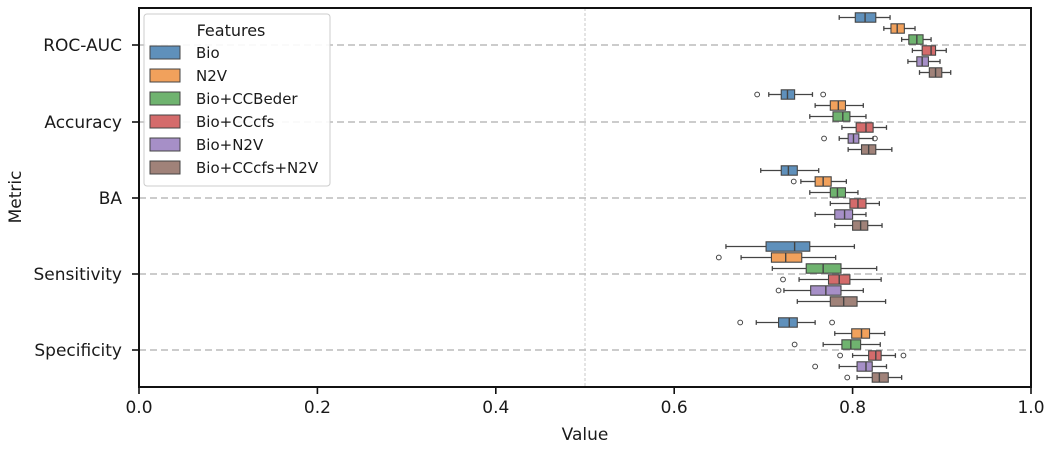 The image size is (1052, 450). I want to click on box-bio-specificity, so click(786, 322).